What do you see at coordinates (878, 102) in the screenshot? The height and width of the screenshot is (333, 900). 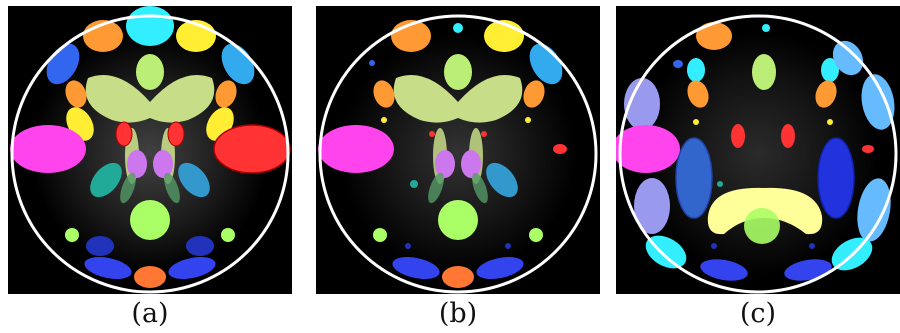 I see `ellipse-right-sky` at bounding box center [878, 102].